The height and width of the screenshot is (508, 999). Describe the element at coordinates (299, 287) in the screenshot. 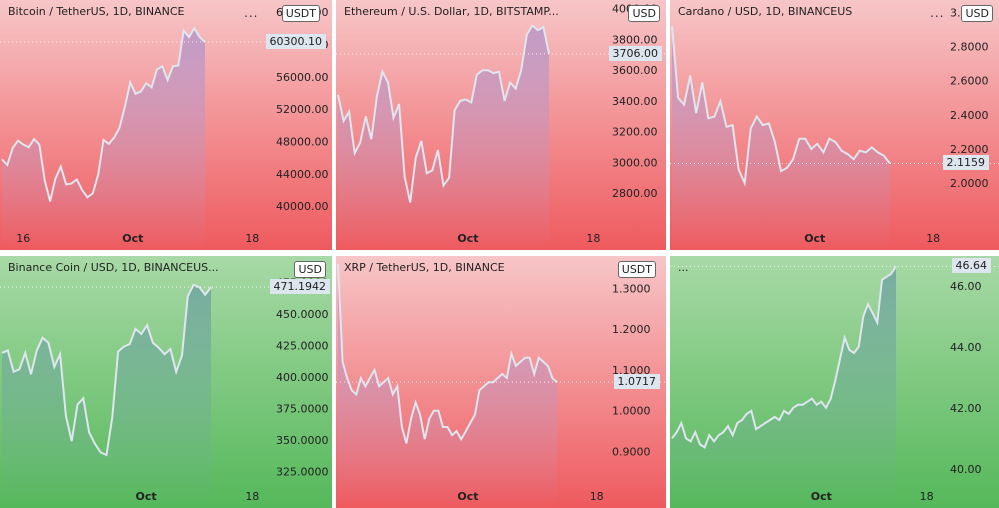

I see `last-price-tag: 471.1942` at that location.